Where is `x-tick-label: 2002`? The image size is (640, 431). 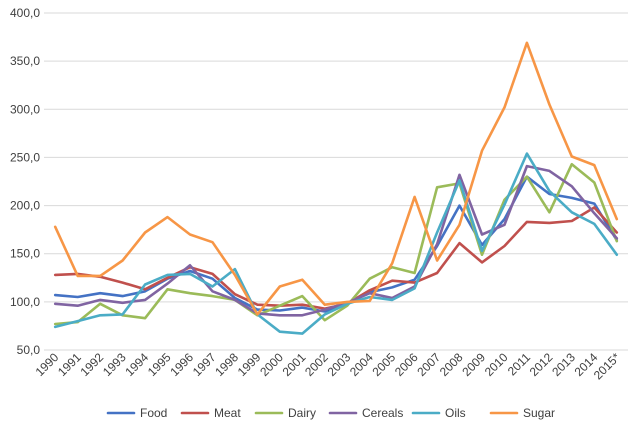
x-tick-label: 2002 is located at coordinates (316, 364).